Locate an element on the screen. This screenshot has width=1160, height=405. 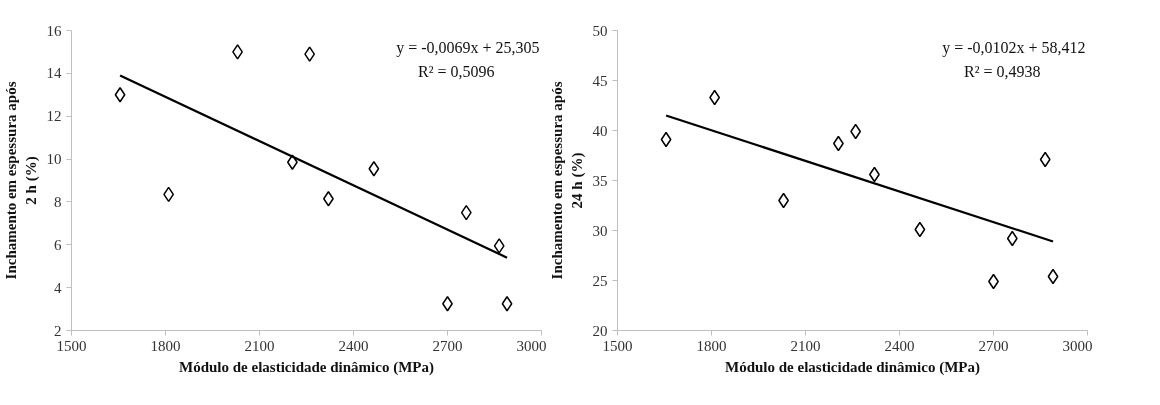
y-tick-label: 16 is located at coordinates (54, 30).